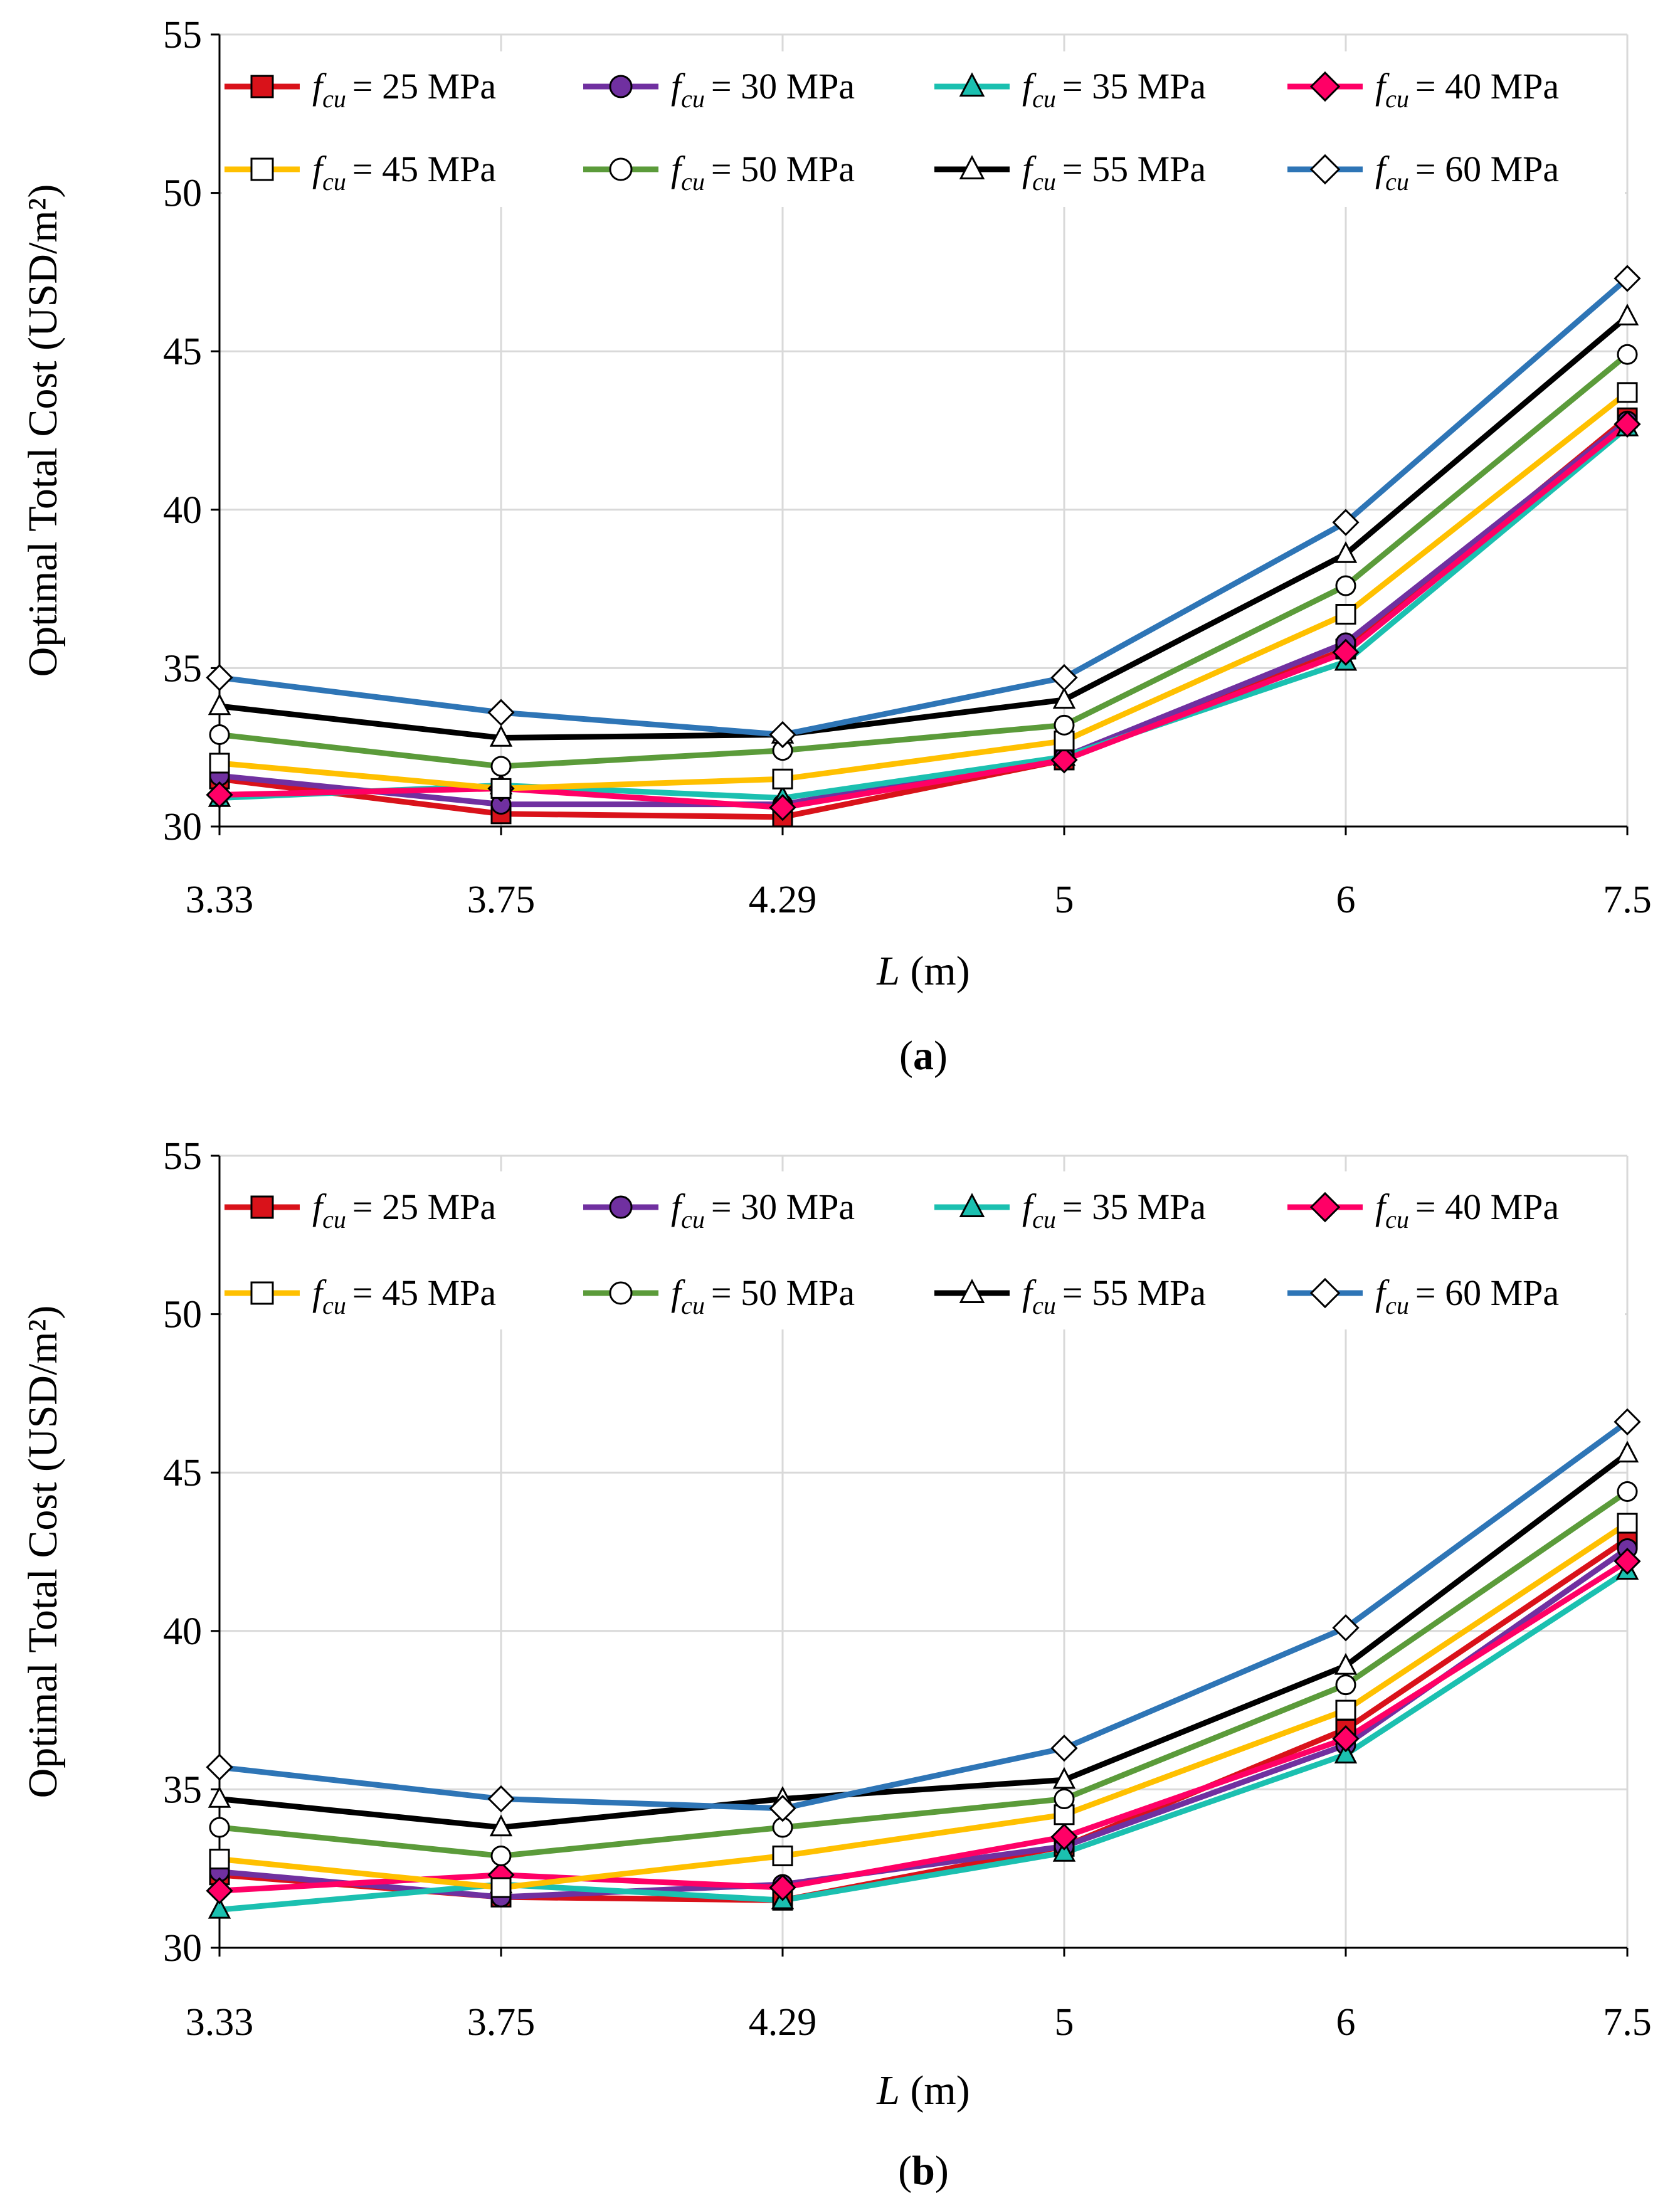 The height and width of the screenshot is (2203, 1680). Describe the element at coordinates (941, 1056) in the screenshot. I see `panel-label-close: )` at that location.